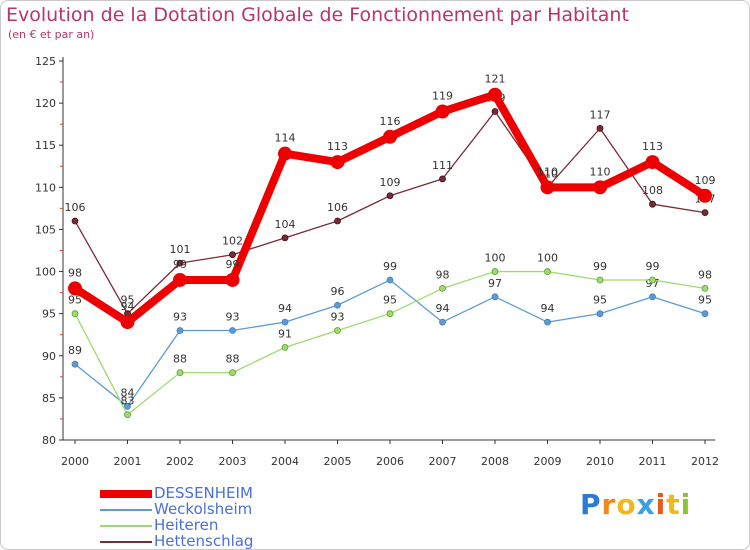  Describe the element at coordinates (442, 165) in the screenshot. I see `data-label-hettenschlag: 111` at that location.